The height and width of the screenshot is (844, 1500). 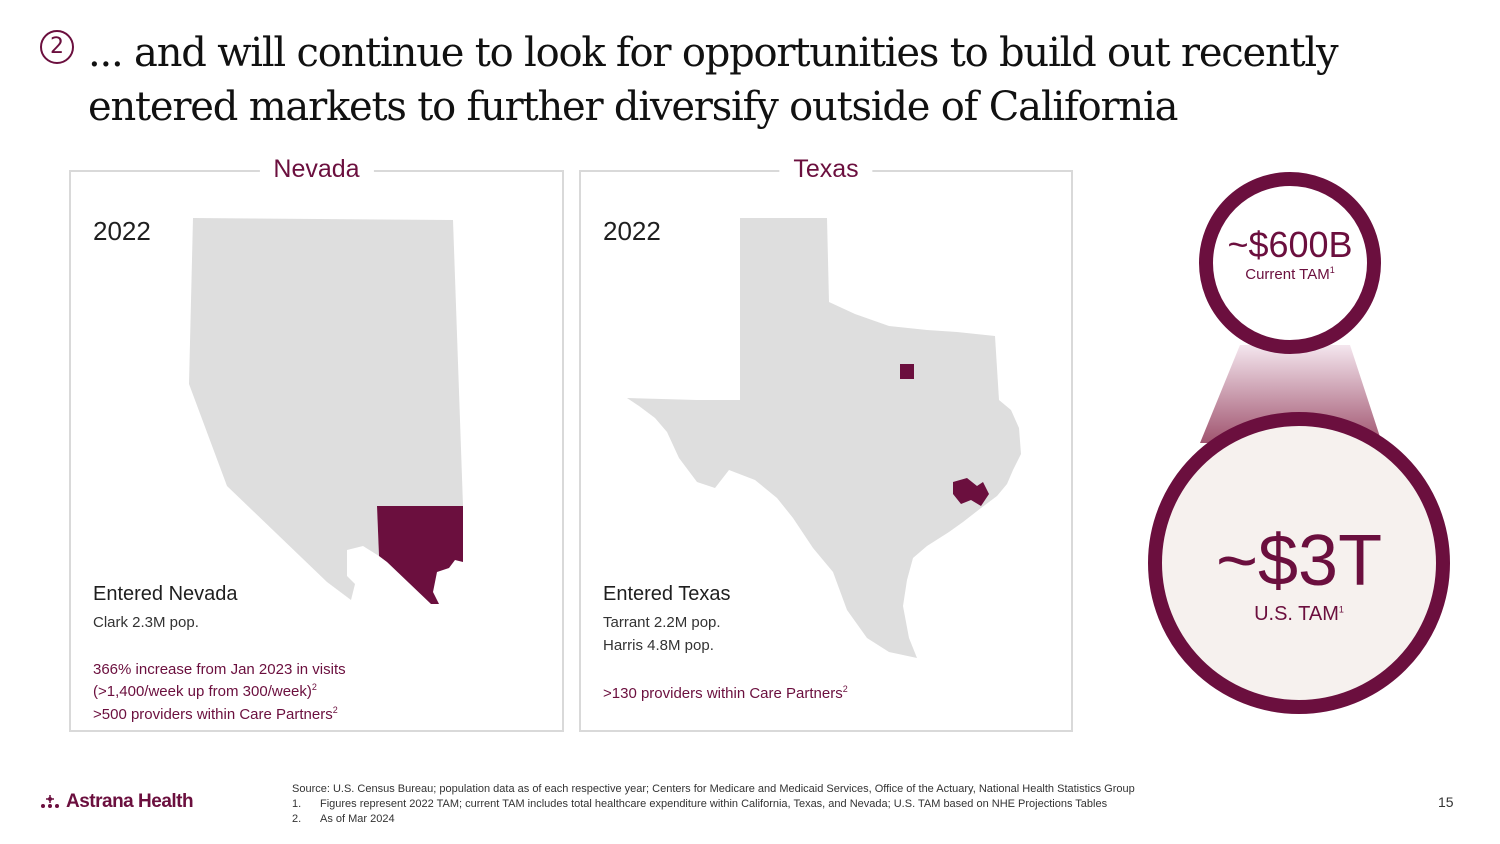 What do you see at coordinates (1290, 244) in the screenshot?
I see `current-tam-value: ~$600B` at bounding box center [1290, 244].